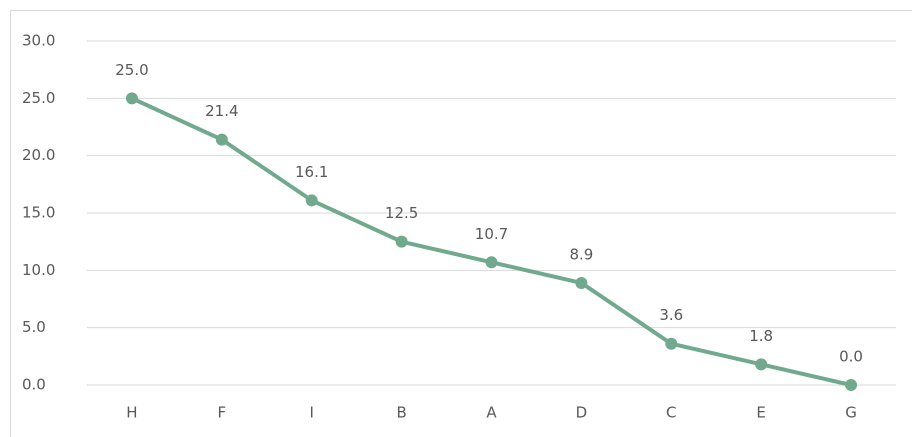 The image size is (912, 437). I want to click on x-tick-label: I, so click(312, 413).